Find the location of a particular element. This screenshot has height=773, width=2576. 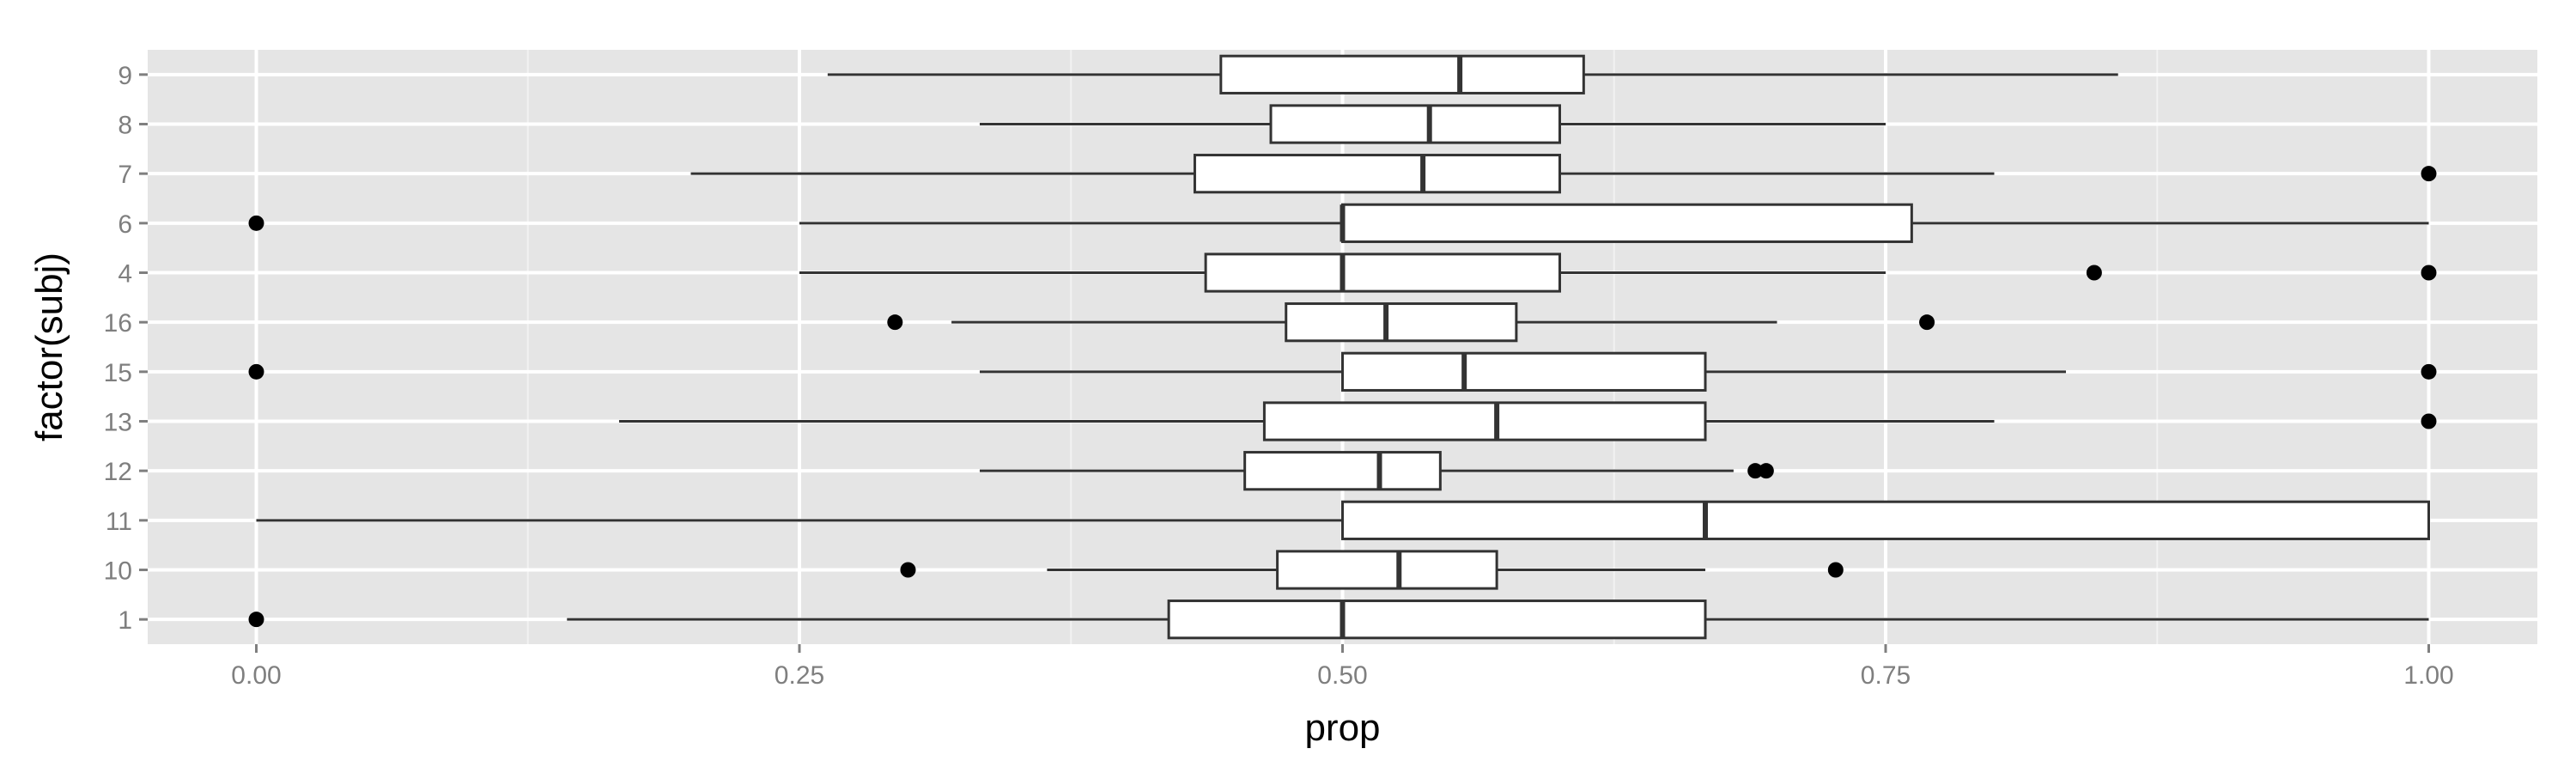

x-axis-title: prop is located at coordinates (1342, 728).